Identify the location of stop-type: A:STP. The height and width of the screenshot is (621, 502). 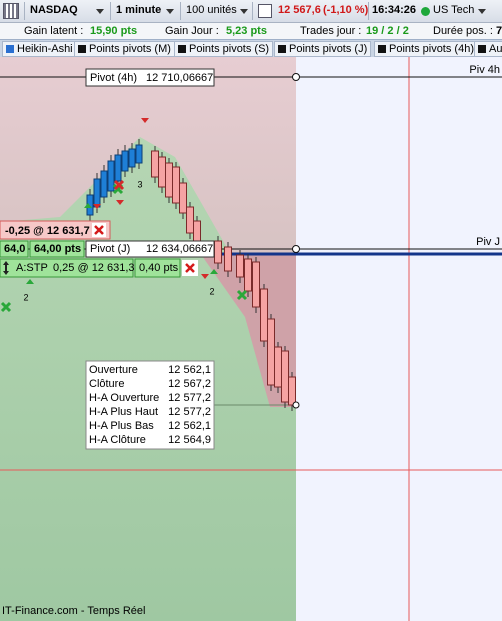
(32, 268).